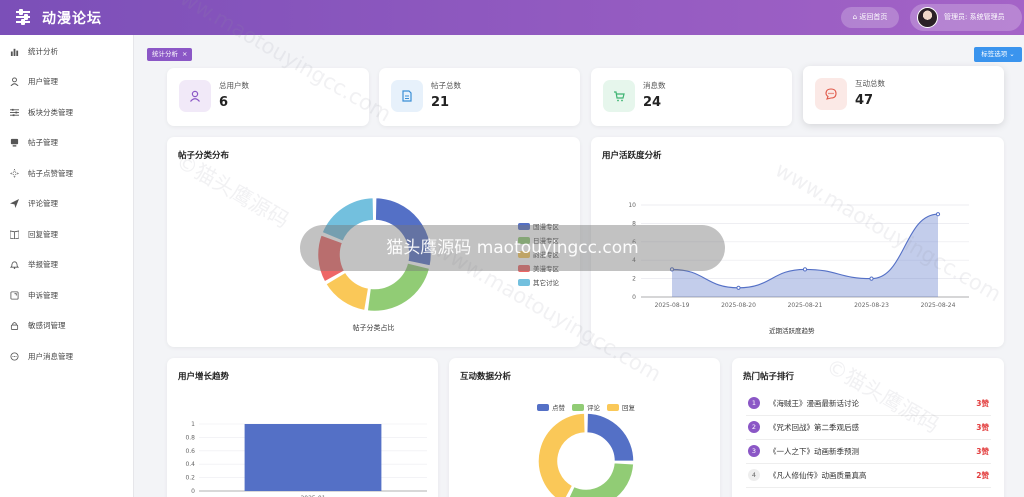 The image size is (1024, 497). What do you see at coordinates (43, 142) in the screenshot?
I see `sidebar-item-label: 帖子管理` at bounding box center [43, 142].